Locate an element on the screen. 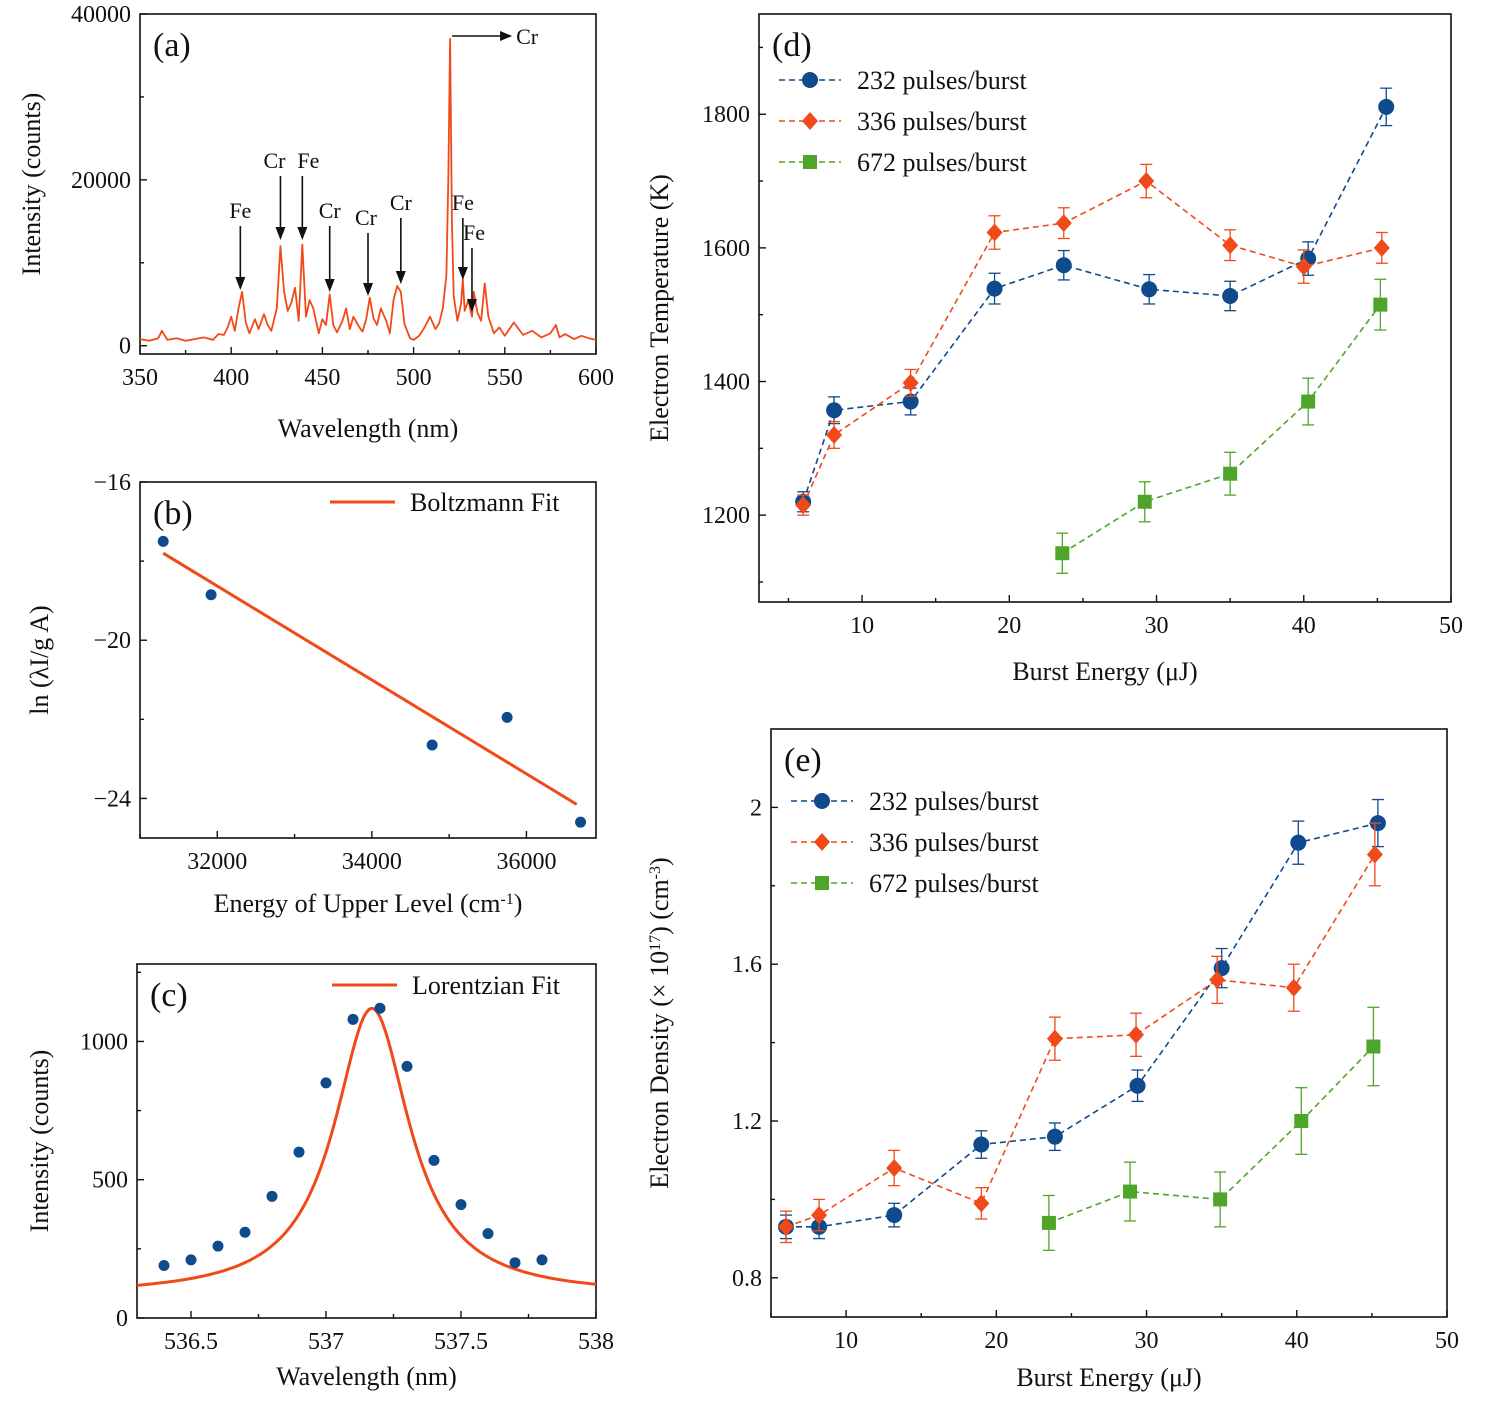 The height and width of the screenshot is (1408, 1495). y-tick-label: 20000 is located at coordinates (101, 181).